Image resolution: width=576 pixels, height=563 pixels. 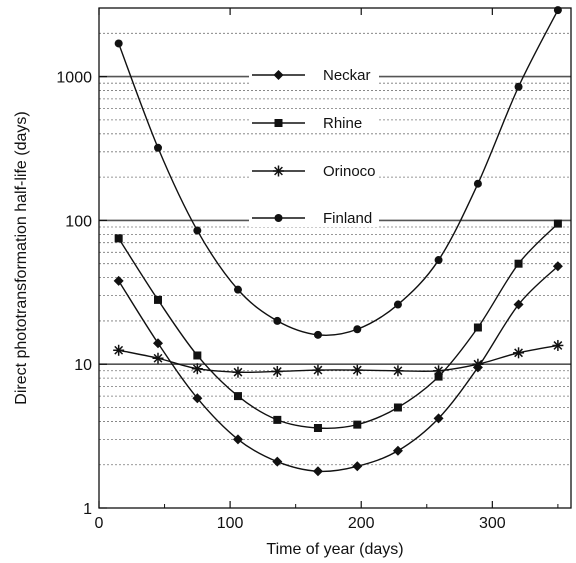 I want to click on series-line, so click(x=338, y=359).